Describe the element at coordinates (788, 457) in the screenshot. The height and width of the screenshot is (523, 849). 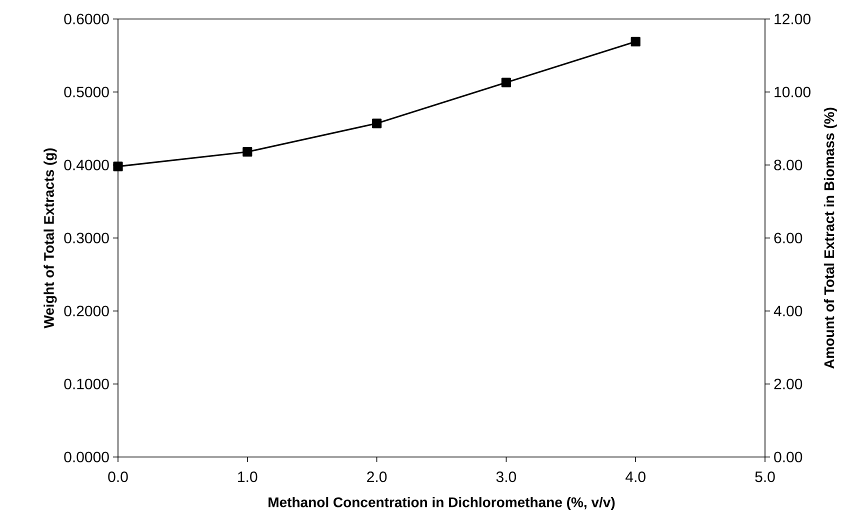
I see `y2-tick-label: 0.00` at that location.